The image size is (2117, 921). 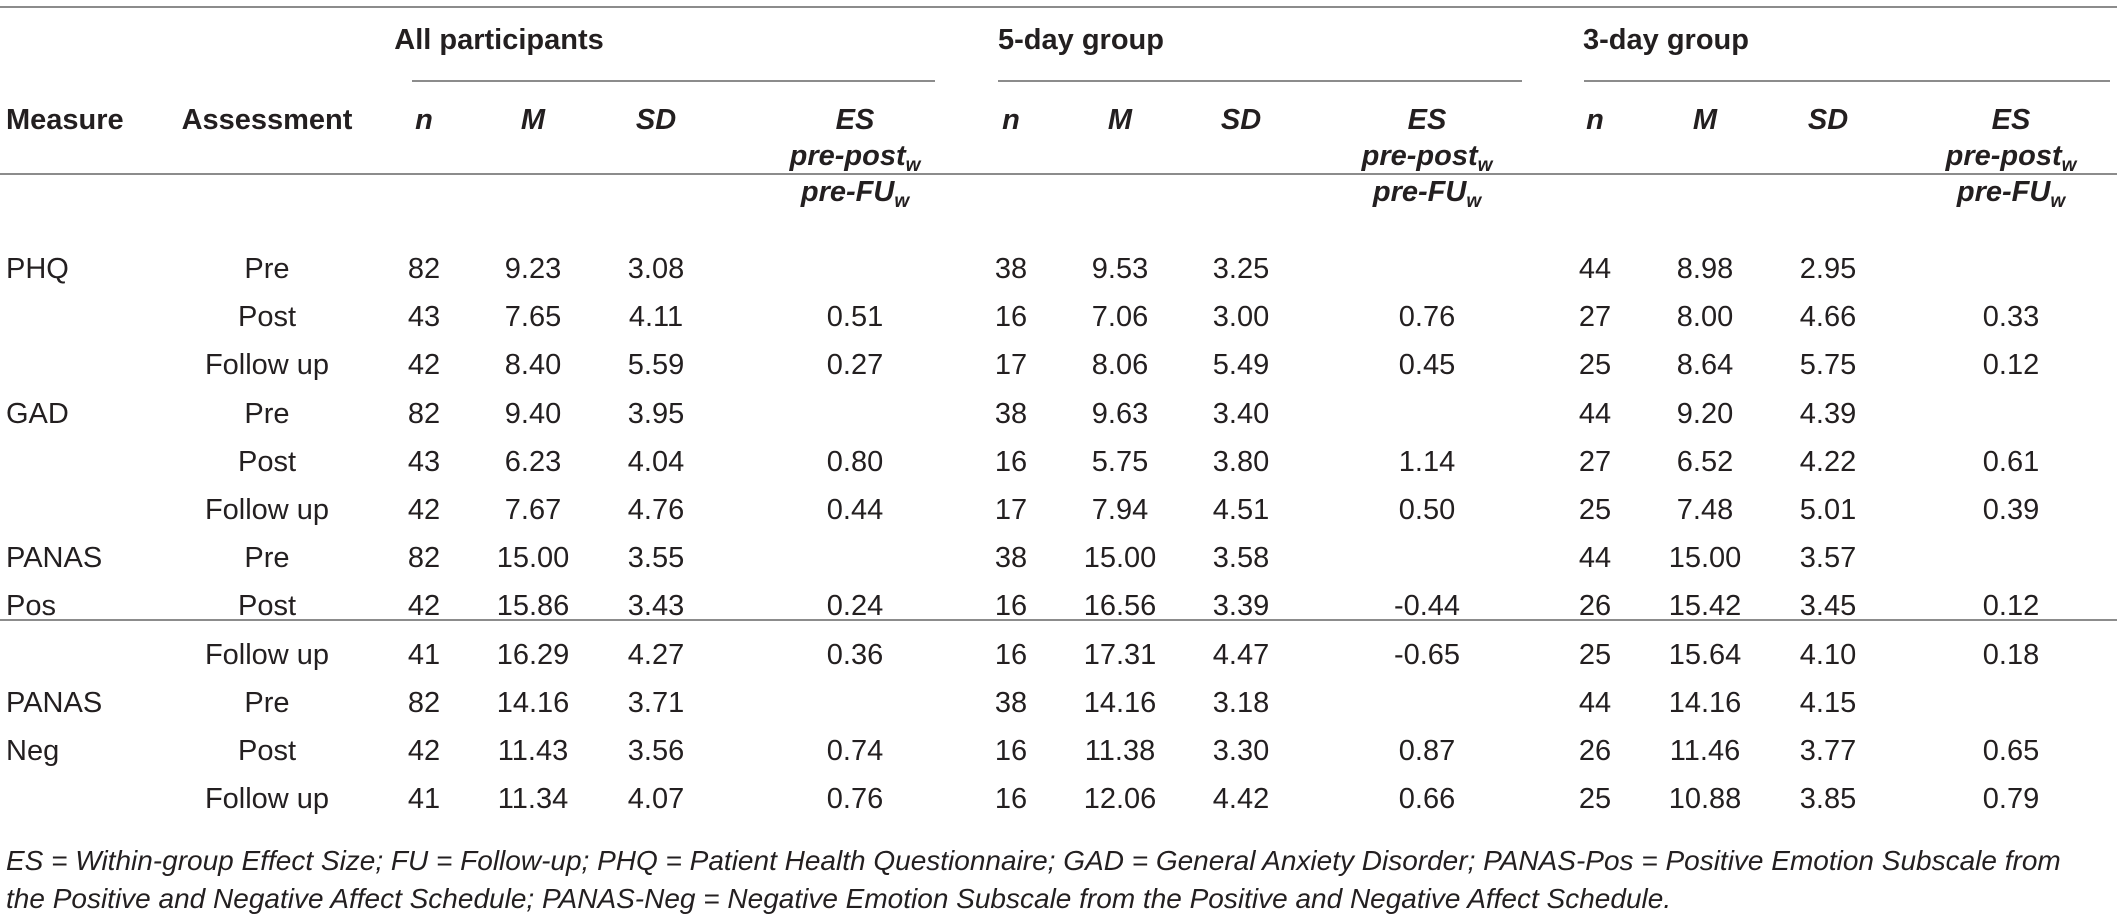 I want to click on value-cell: 7.65, so click(x=533, y=317).